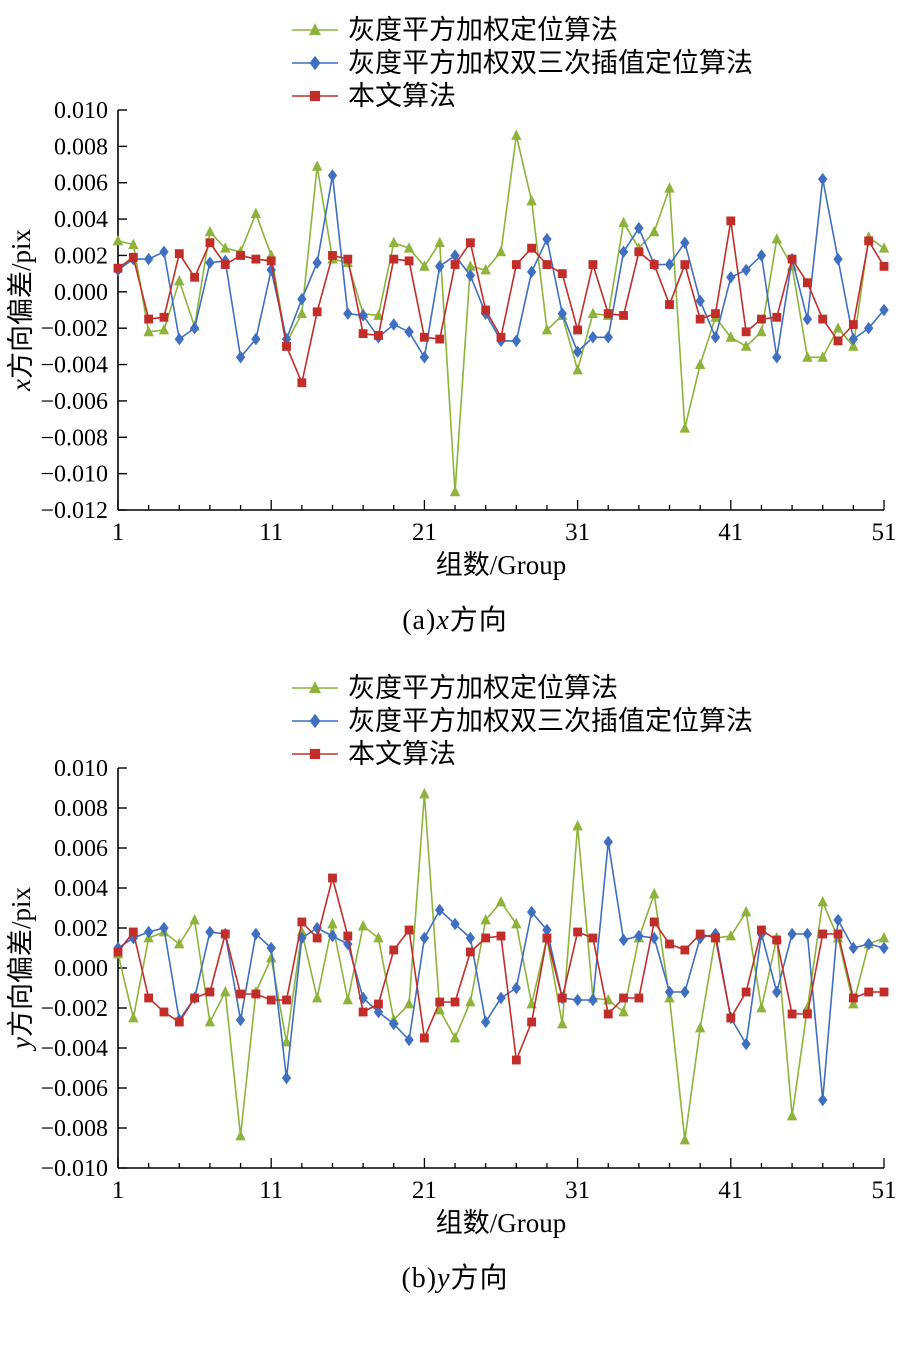  I want to click on y-tick-label: −0.012, so click(74, 511).